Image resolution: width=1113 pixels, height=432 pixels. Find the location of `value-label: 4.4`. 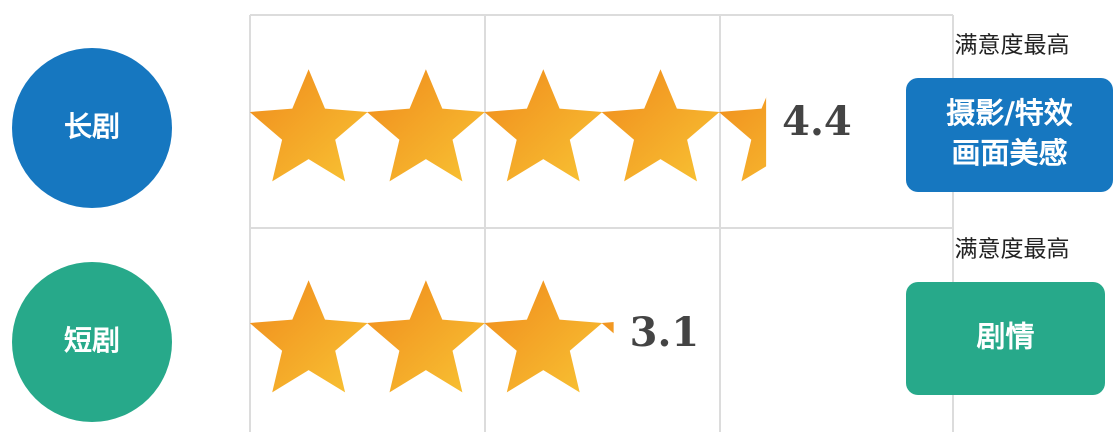

value-label: 4.4 is located at coordinates (817, 121).